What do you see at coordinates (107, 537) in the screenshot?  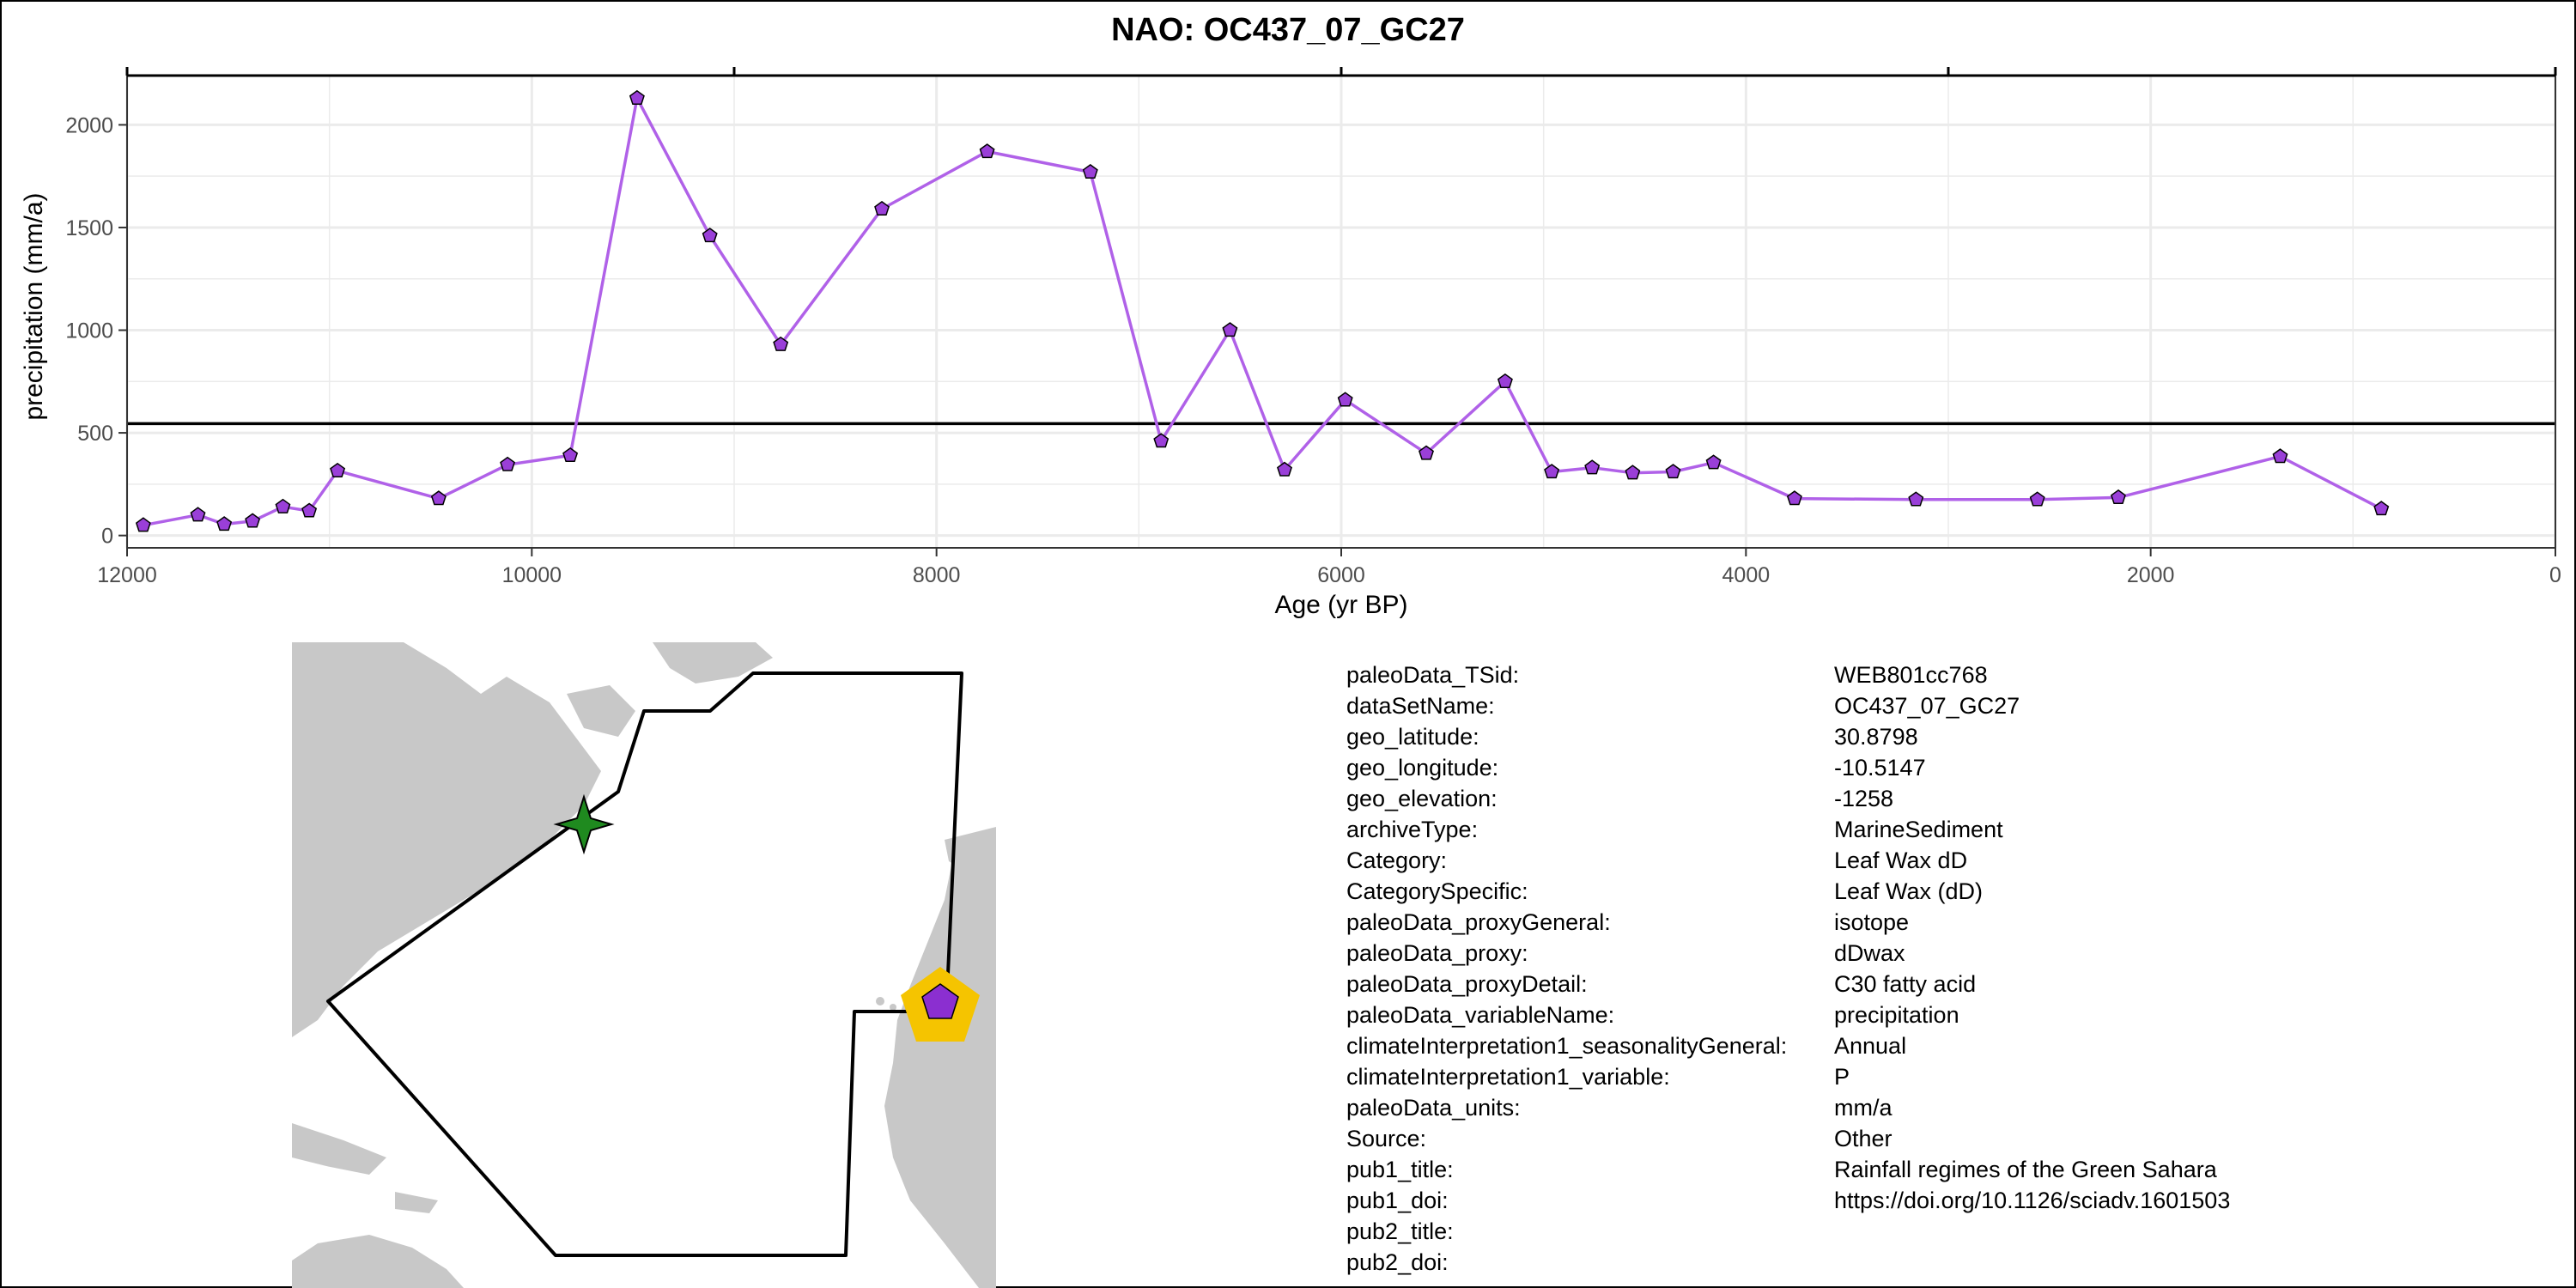 I see `y-tick-label: 0` at bounding box center [107, 537].